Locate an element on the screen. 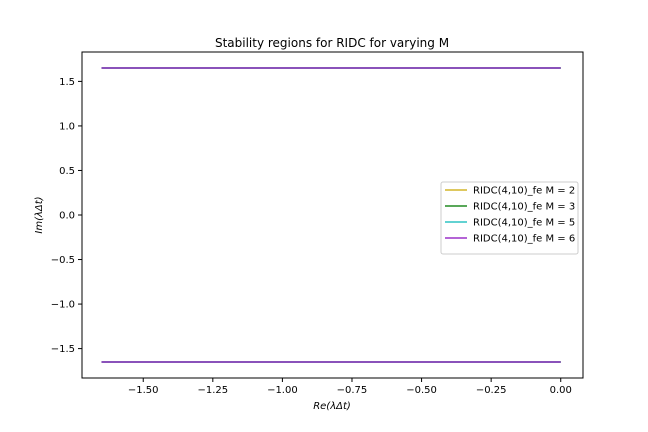  x-tick-label: −1.25 is located at coordinates (212, 390).